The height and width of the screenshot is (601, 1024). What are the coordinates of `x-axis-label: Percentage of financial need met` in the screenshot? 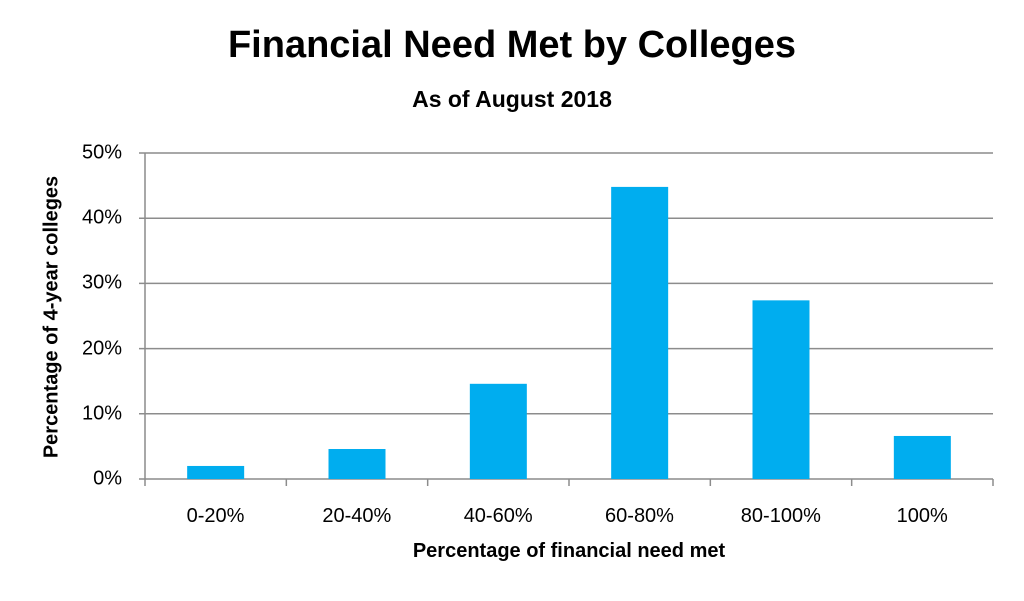 It's located at (569, 551).